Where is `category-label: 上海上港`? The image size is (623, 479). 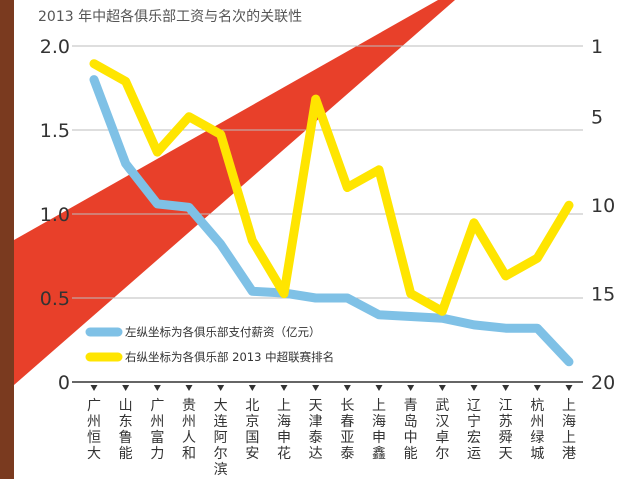 category-label: 上海上港 is located at coordinates (569, 430).